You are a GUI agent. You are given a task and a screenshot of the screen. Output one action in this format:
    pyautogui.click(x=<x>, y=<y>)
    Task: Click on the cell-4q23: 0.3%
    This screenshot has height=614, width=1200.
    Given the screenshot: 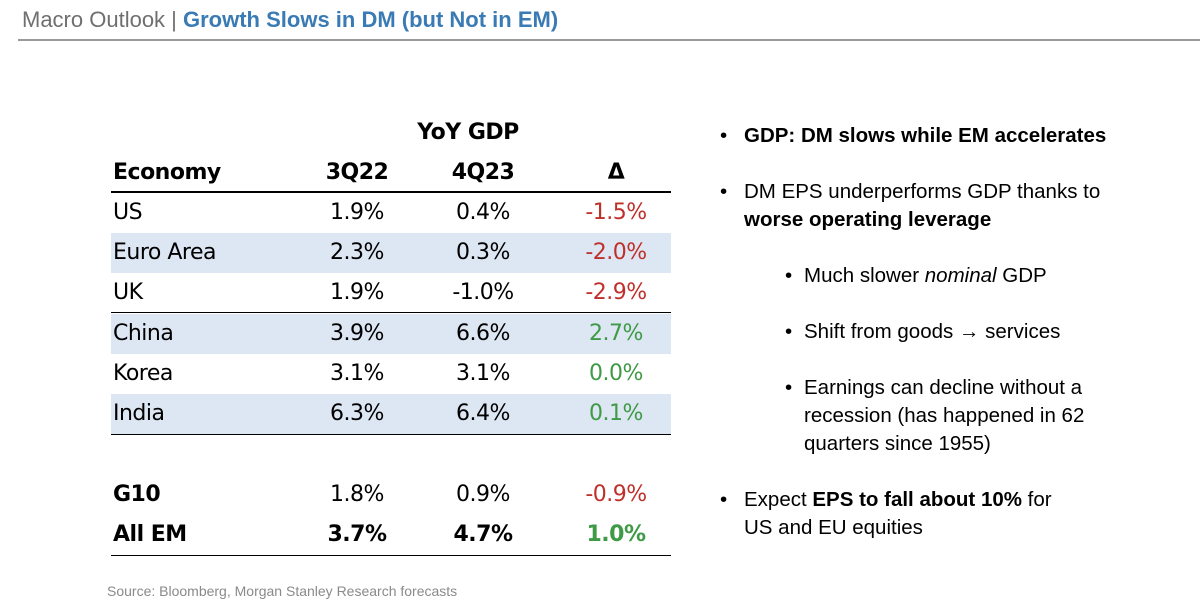 What is the action you would take?
    pyautogui.click(x=483, y=252)
    